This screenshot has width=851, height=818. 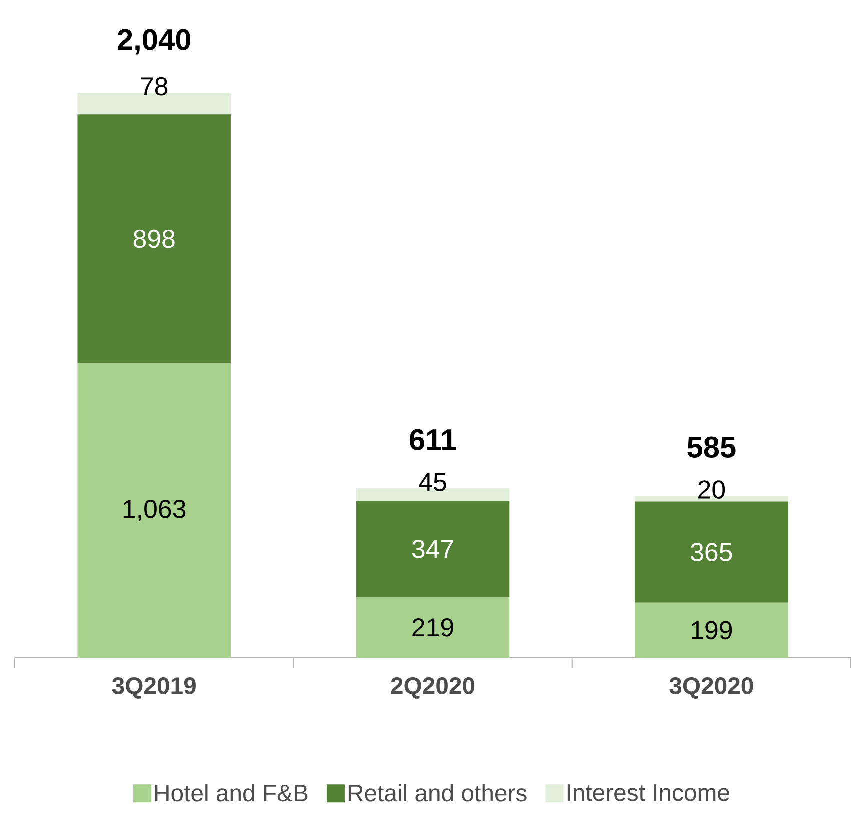 What do you see at coordinates (649, 793) in the screenshot?
I see `legend-label: Interest Income` at bounding box center [649, 793].